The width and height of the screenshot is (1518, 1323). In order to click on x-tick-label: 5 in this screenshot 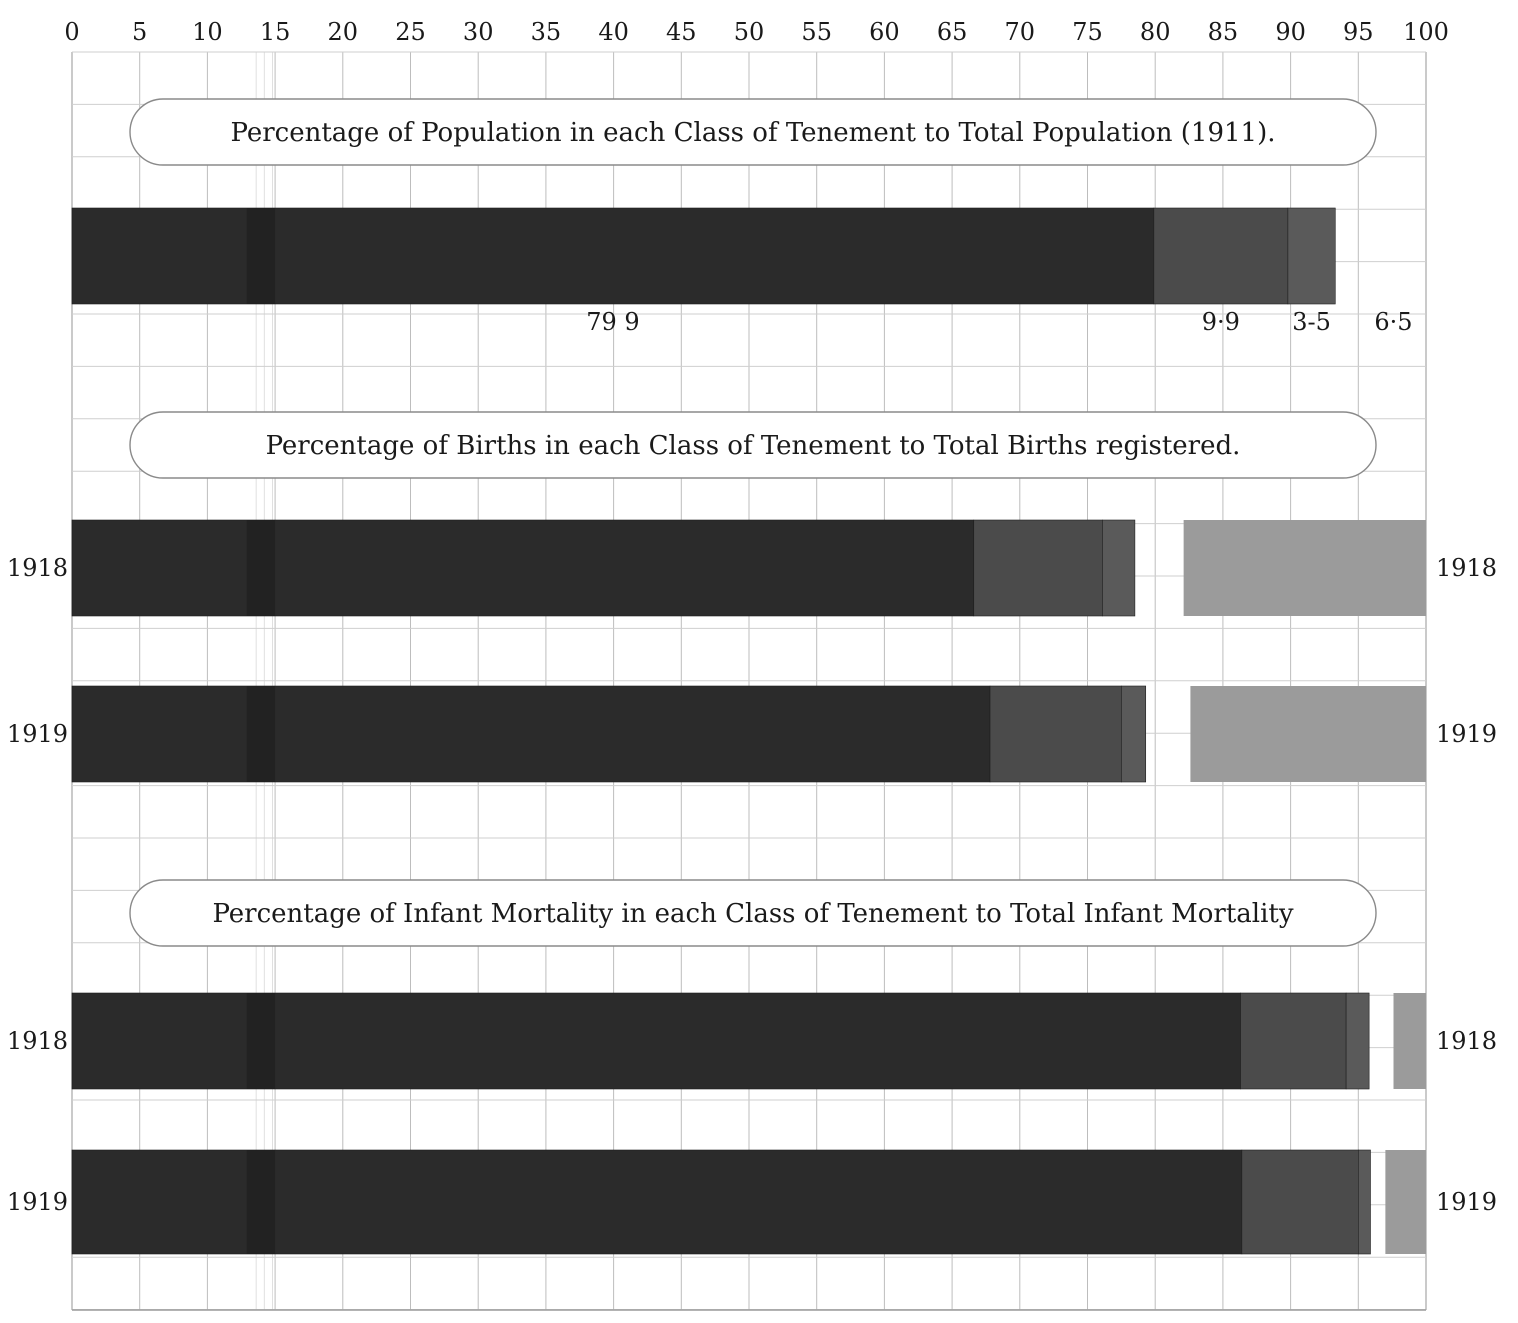, I will do `click(139, 32)`.